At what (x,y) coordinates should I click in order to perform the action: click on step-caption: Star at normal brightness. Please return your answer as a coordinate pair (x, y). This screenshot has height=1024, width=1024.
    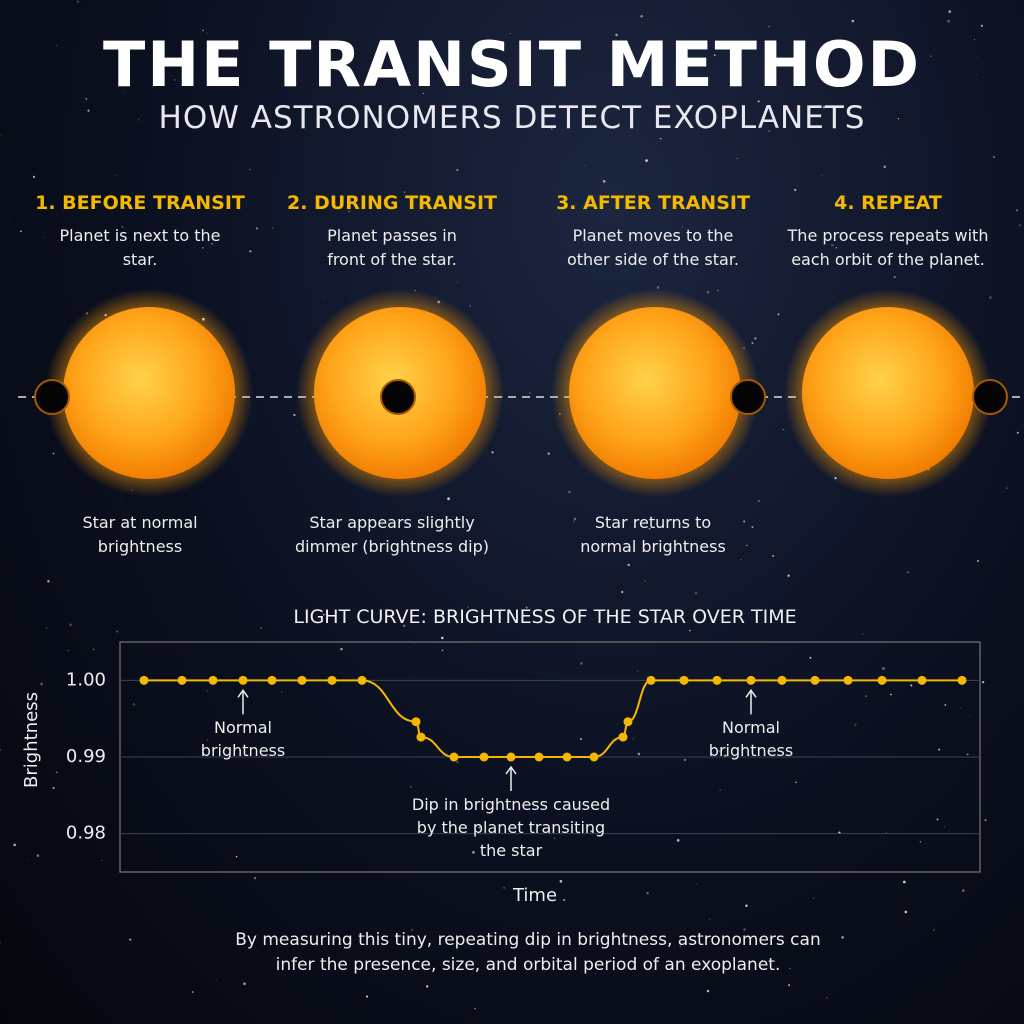
    Looking at the image, I should click on (140, 534).